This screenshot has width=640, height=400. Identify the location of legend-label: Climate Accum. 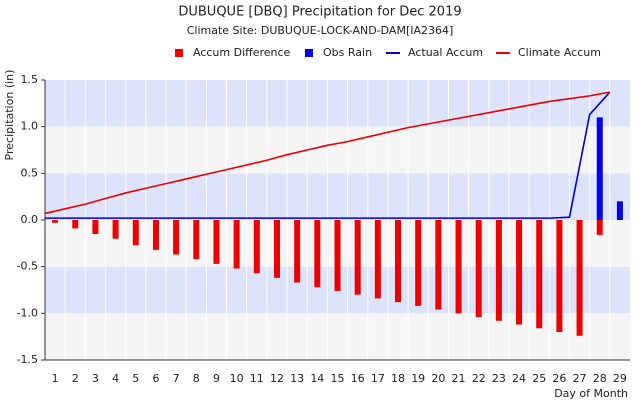
(559, 52).